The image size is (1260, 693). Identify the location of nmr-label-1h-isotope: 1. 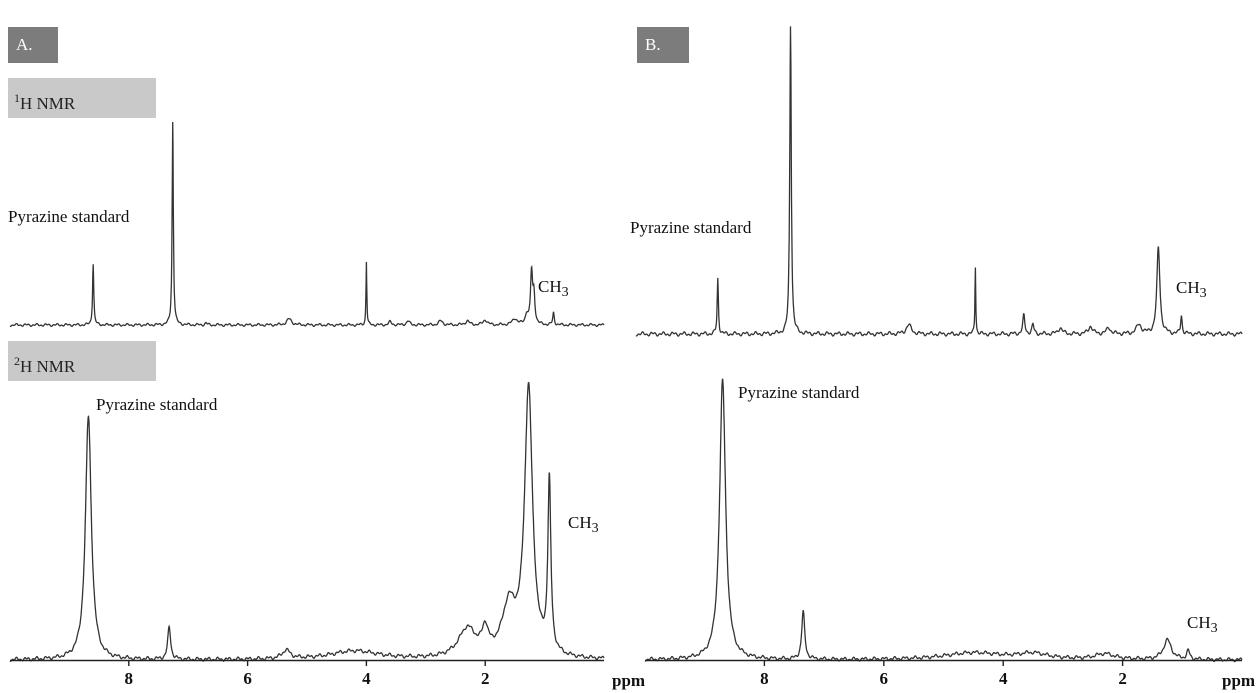
(17, 98).